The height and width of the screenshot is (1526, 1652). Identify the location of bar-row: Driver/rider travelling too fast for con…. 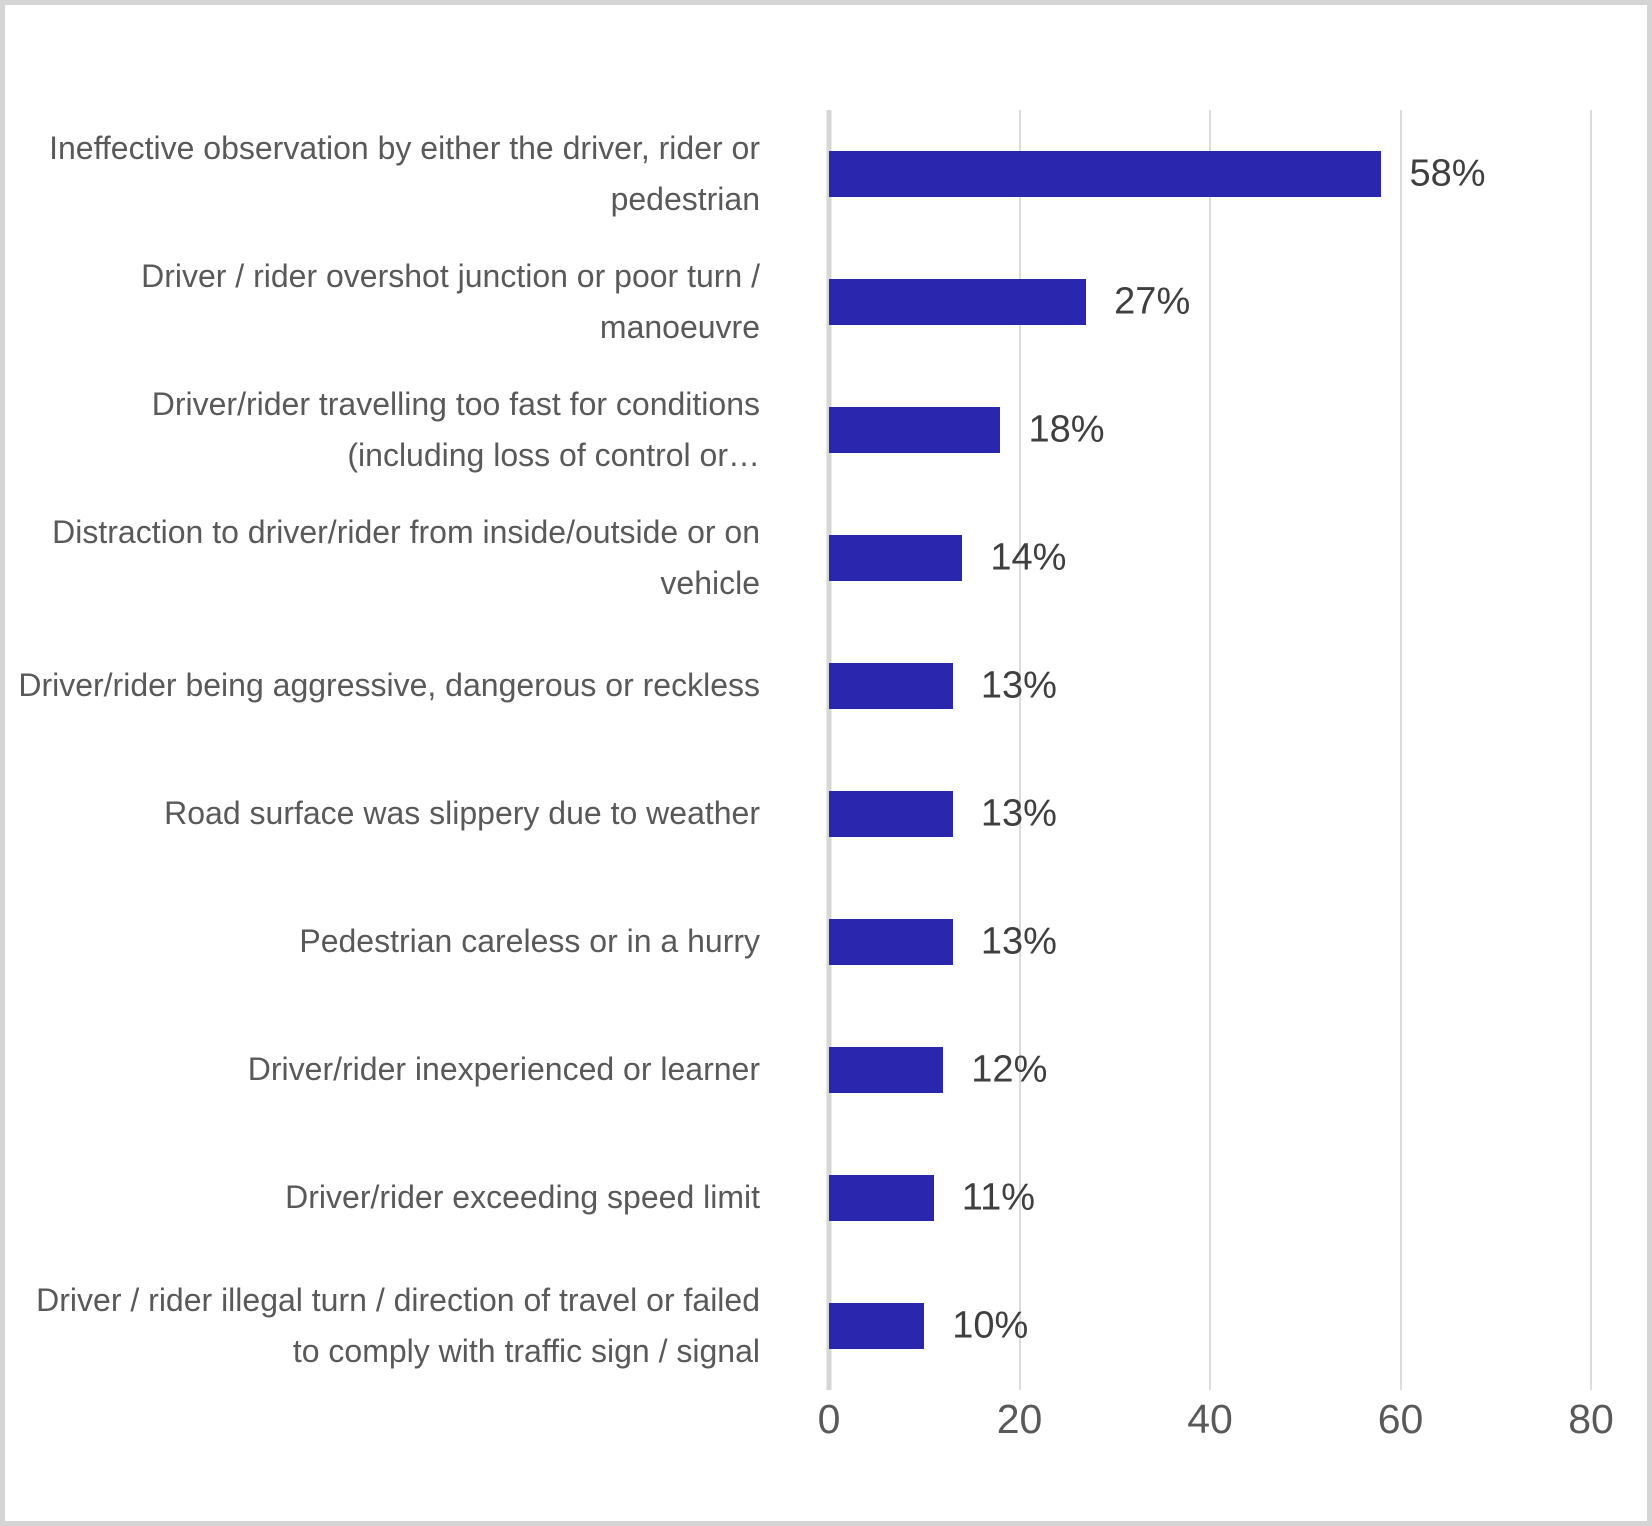
(828, 430).